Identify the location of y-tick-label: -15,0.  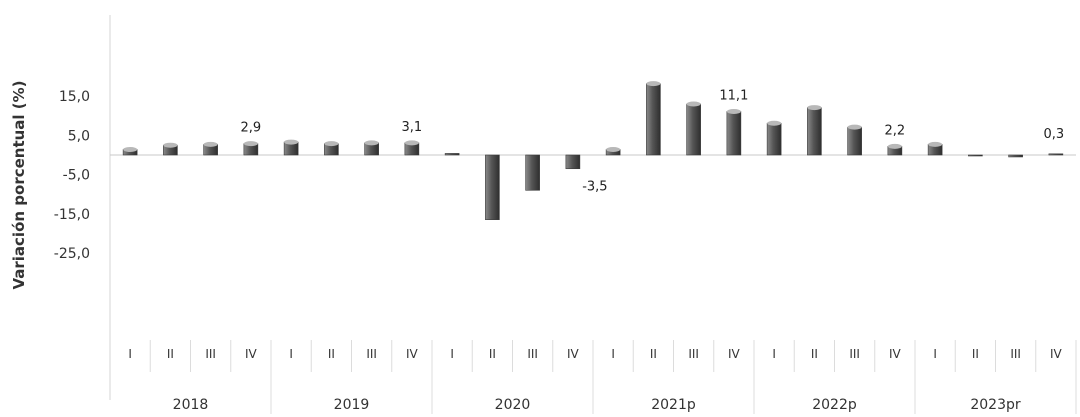
(72, 215).